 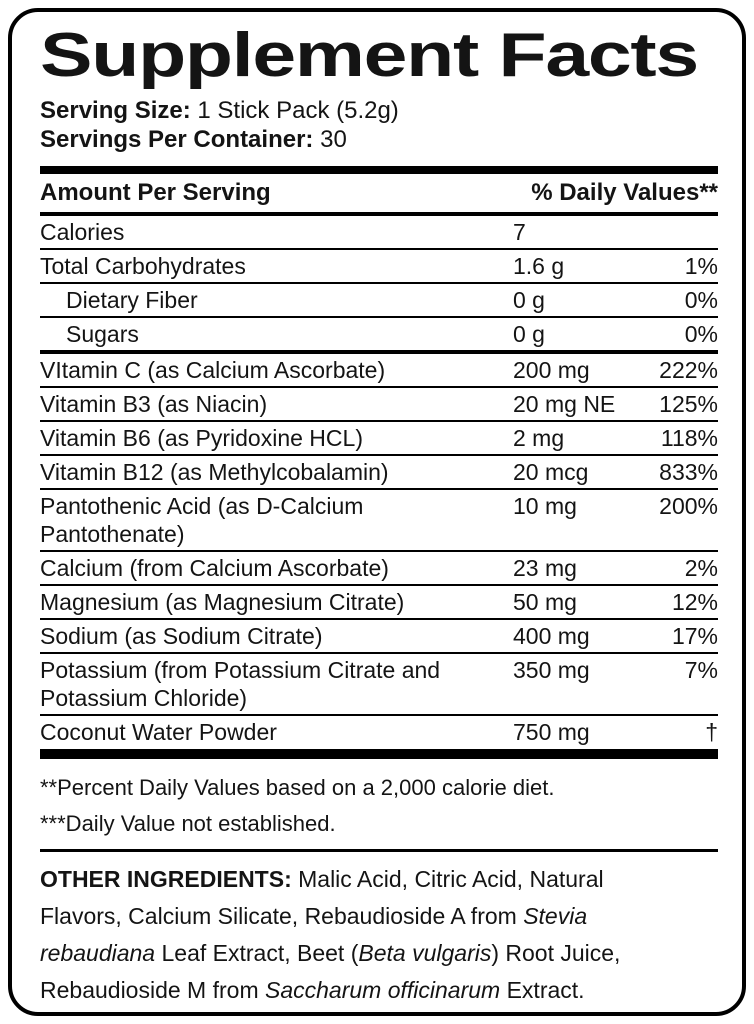 What do you see at coordinates (369, 55) in the screenshot?
I see `page-title: Supplement Facts` at bounding box center [369, 55].